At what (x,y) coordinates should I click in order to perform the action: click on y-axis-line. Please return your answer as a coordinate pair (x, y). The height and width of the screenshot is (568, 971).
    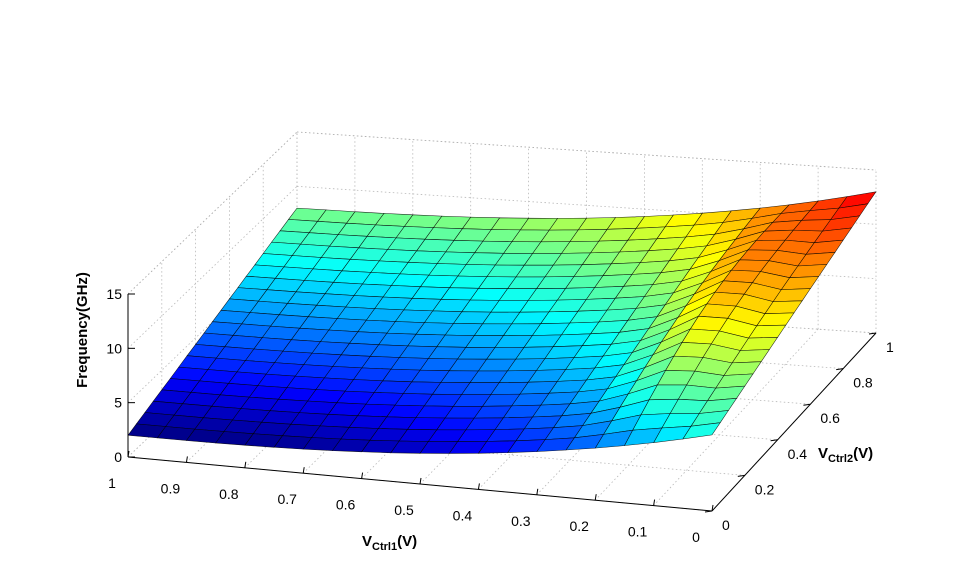
    Looking at the image, I should click on (794, 422).